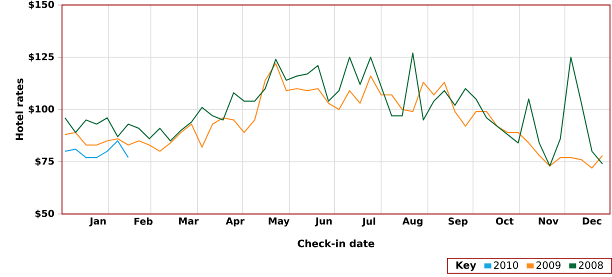 Image resolution: width=612 pixels, height=277 pixels. I want to click on y-axis-title: Hotel rates, so click(19, 109).